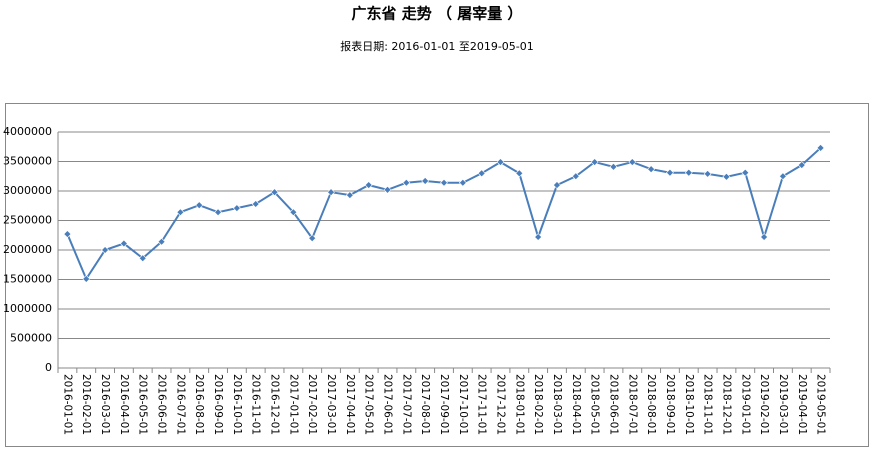  Describe the element at coordinates (27, 308) in the screenshot. I see `y-tick-label: 1000000` at that location.